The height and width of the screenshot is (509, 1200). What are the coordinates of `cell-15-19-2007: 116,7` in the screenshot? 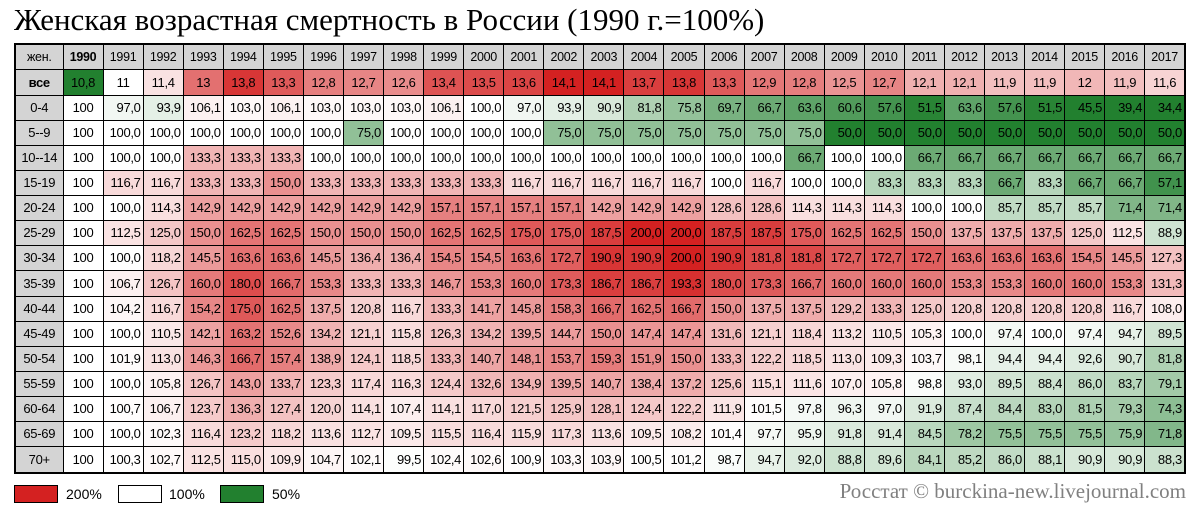 It's located at (764, 183).